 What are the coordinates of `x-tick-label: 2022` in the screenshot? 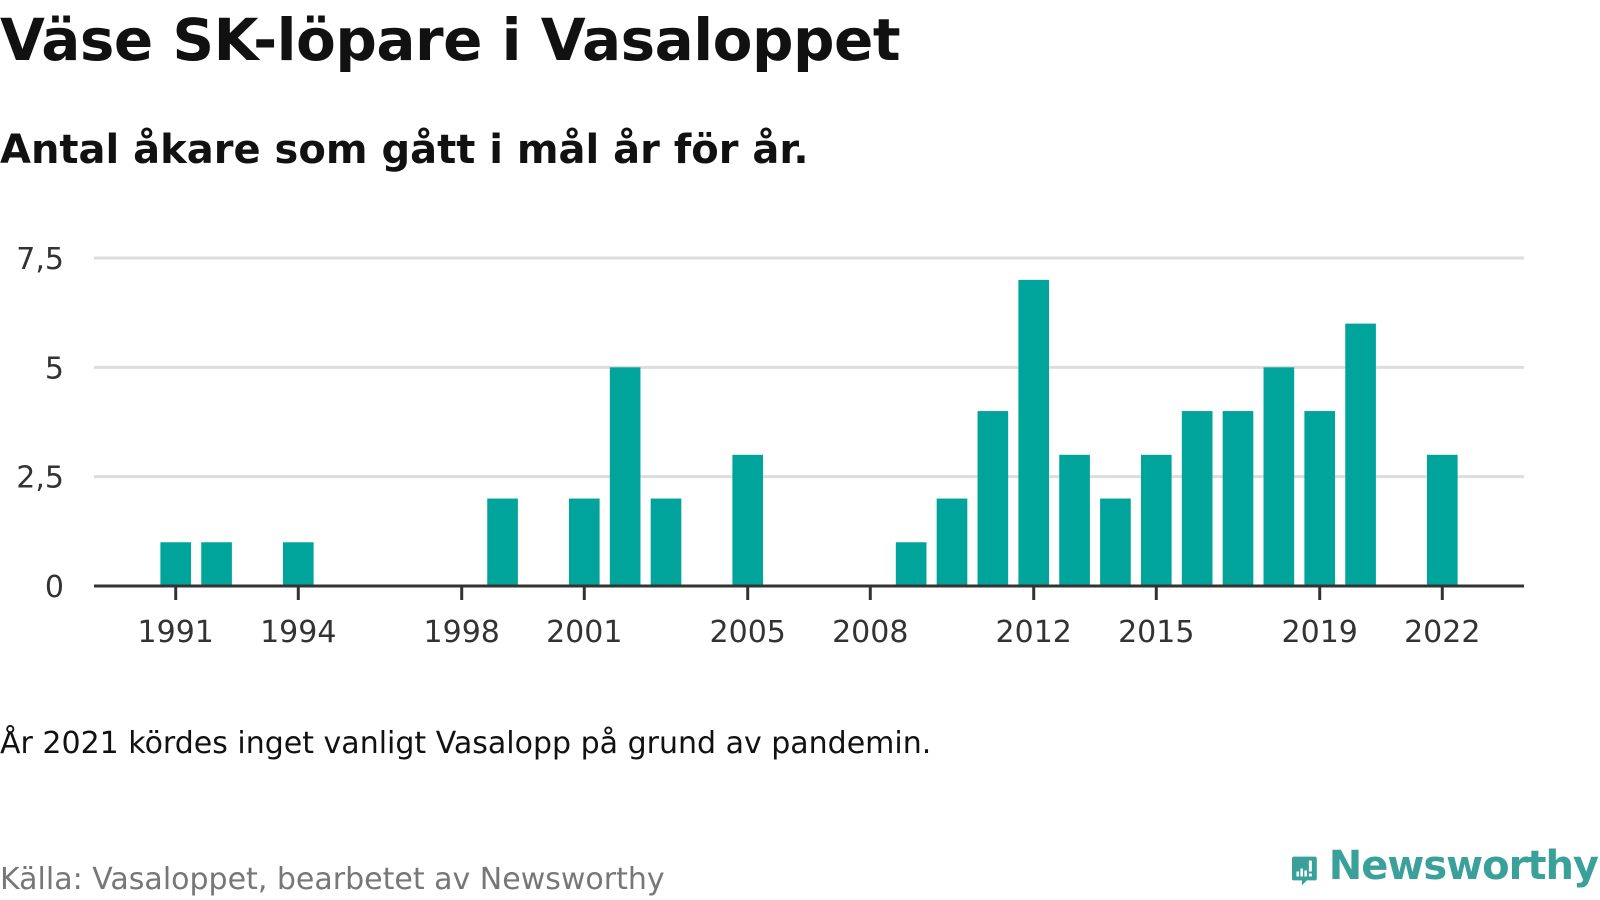 It's located at (1442, 632).